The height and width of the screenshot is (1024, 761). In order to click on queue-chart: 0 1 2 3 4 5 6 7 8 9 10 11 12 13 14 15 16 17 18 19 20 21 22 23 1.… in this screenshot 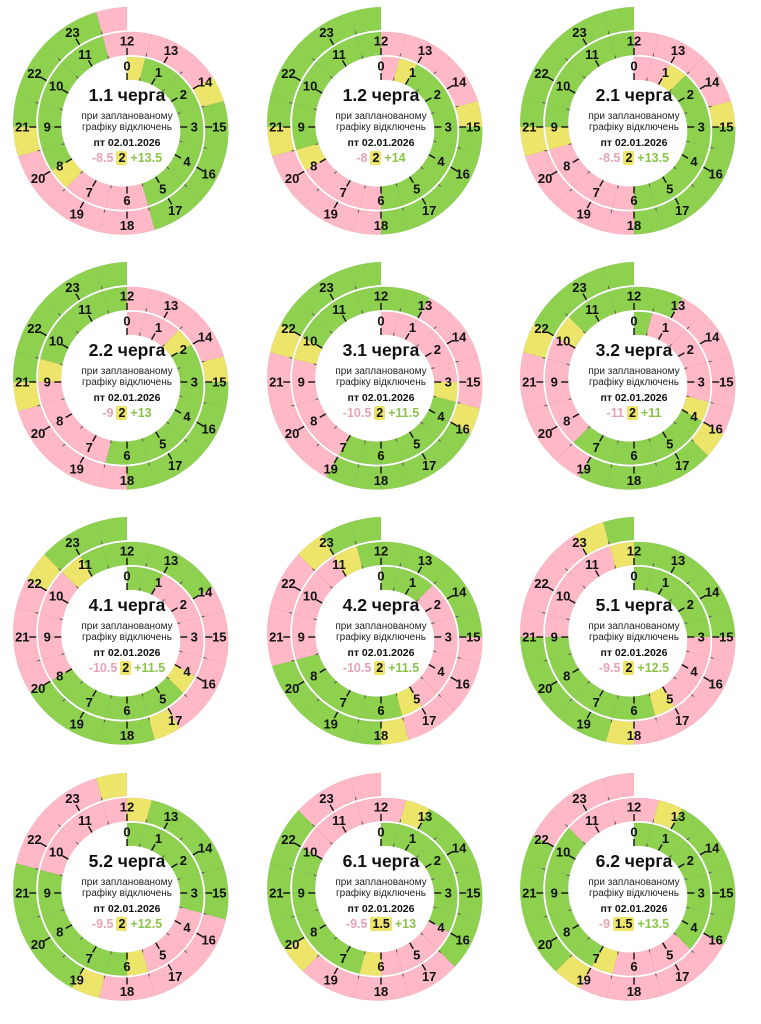, I will do `click(381, 127)`.